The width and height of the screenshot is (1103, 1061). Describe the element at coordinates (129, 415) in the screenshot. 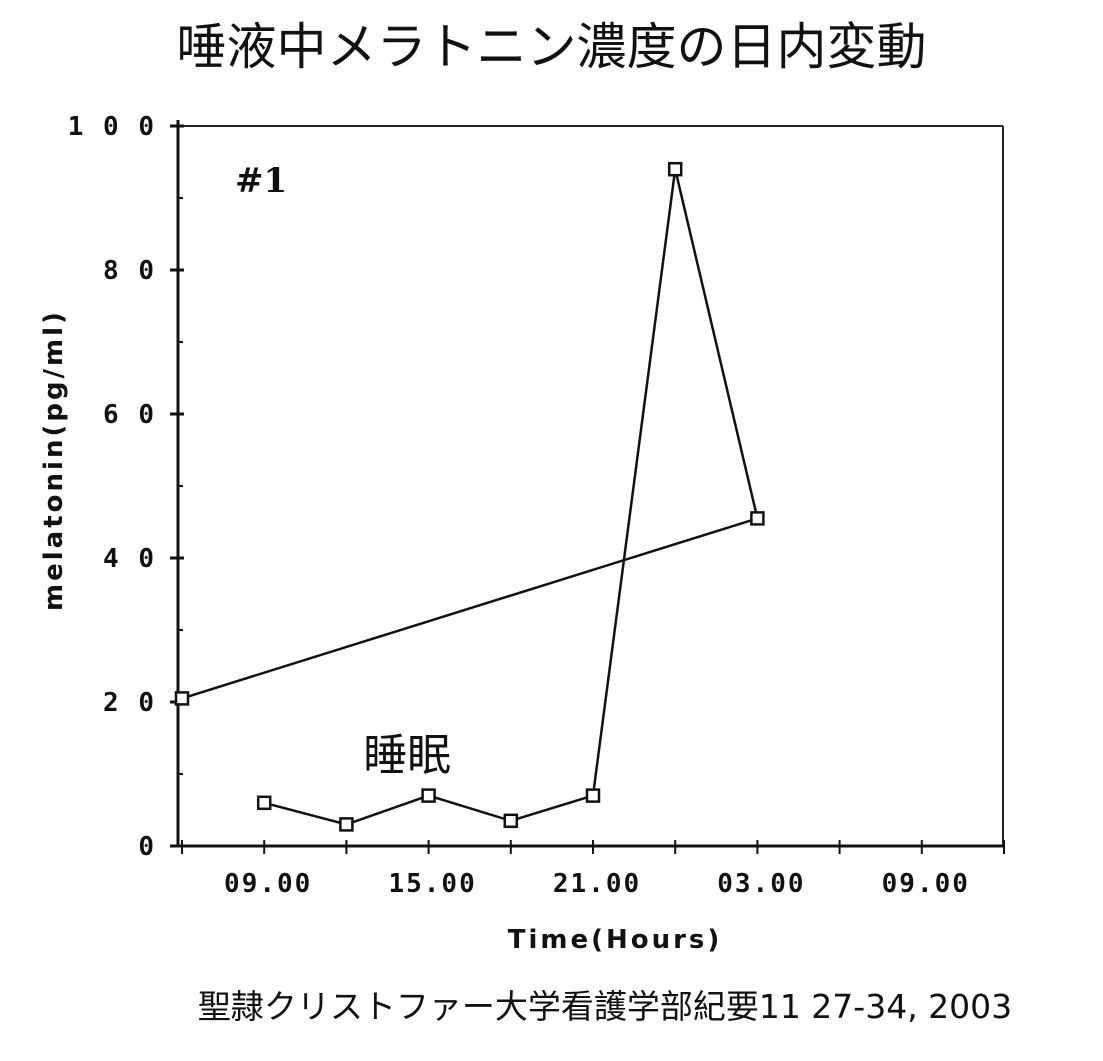

I see `y-tick-label: 6 0` at that location.